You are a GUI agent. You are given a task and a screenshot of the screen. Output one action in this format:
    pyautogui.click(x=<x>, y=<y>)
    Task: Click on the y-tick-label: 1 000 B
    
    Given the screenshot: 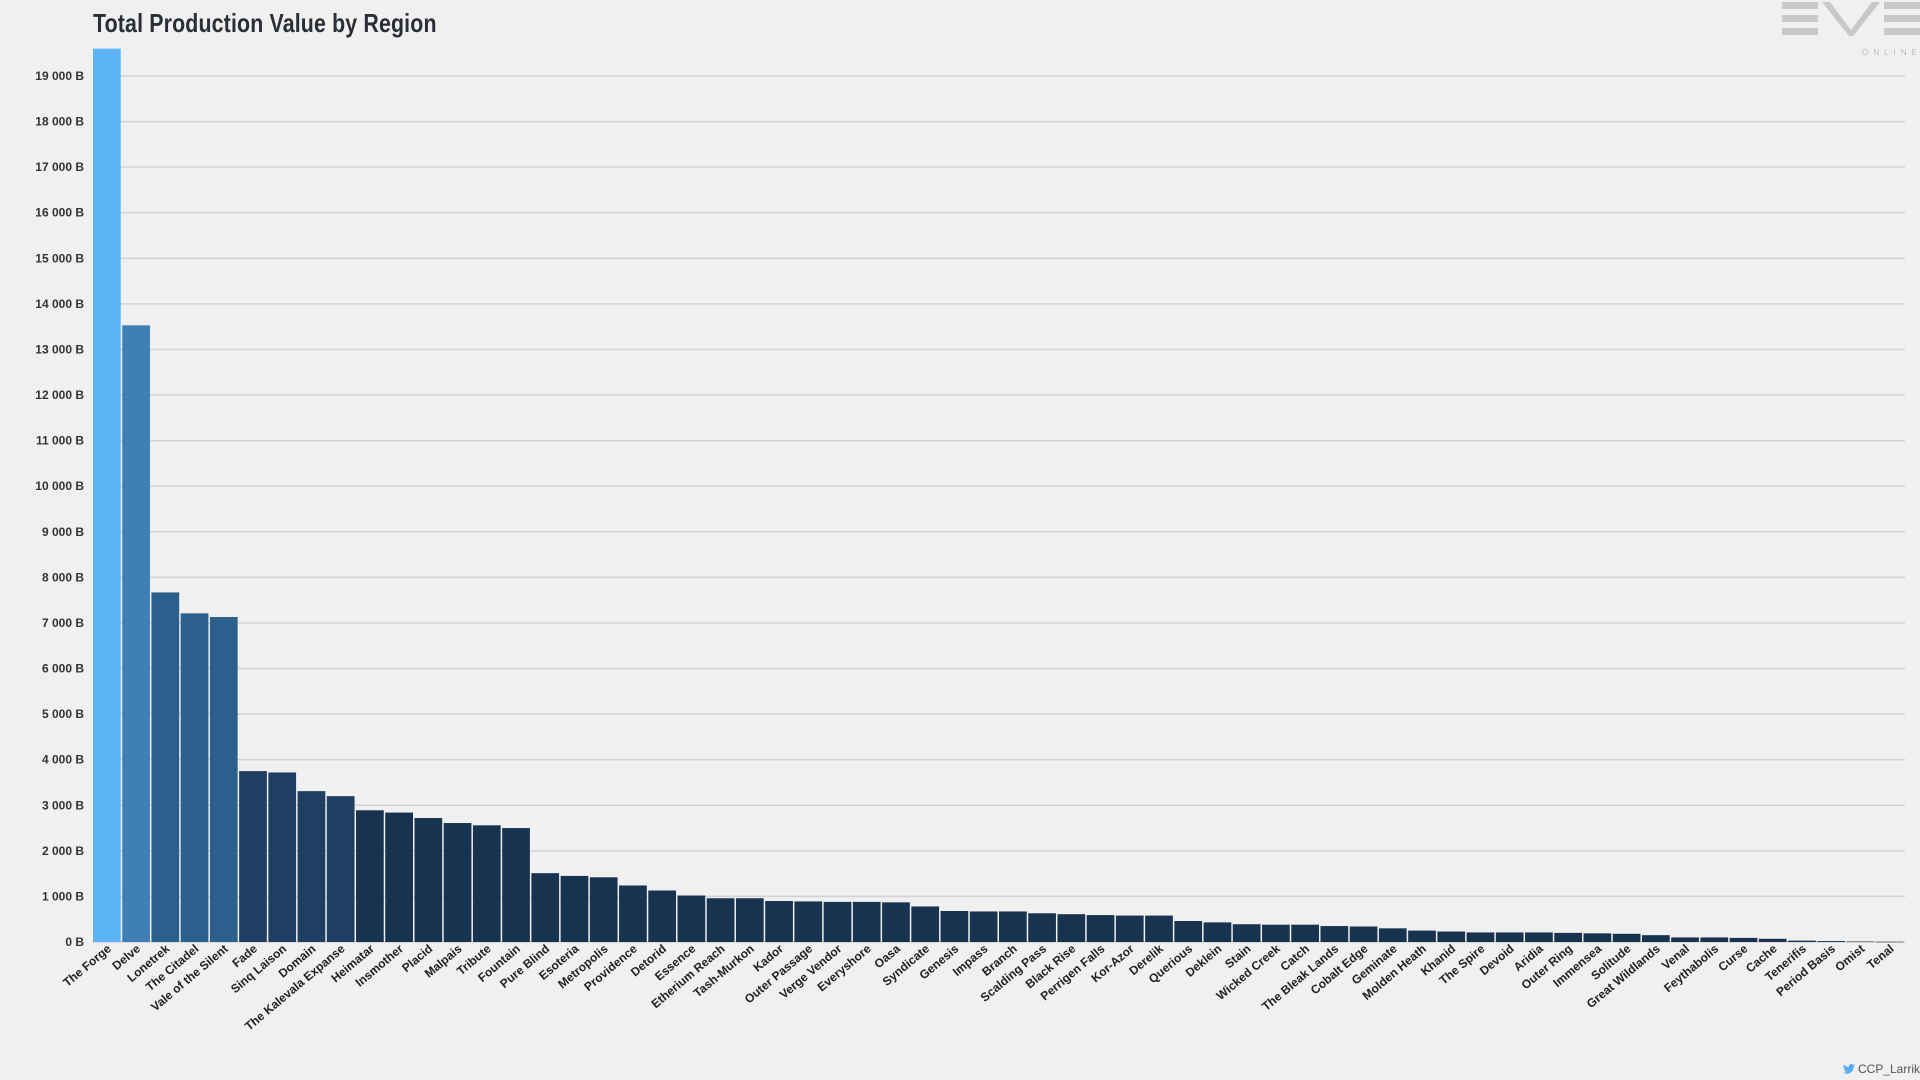 What is the action you would take?
    pyautogui.click(x=63, y=896)
    